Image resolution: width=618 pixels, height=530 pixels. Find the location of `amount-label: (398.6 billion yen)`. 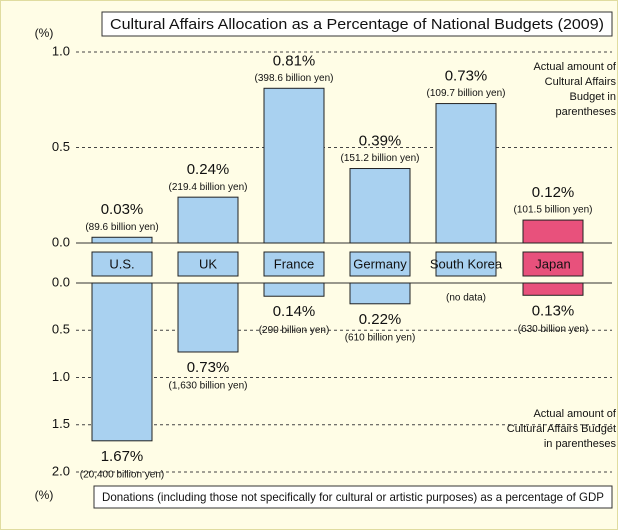

amount-label: (398.6 billion yen) is located at coordinates (294, 78).